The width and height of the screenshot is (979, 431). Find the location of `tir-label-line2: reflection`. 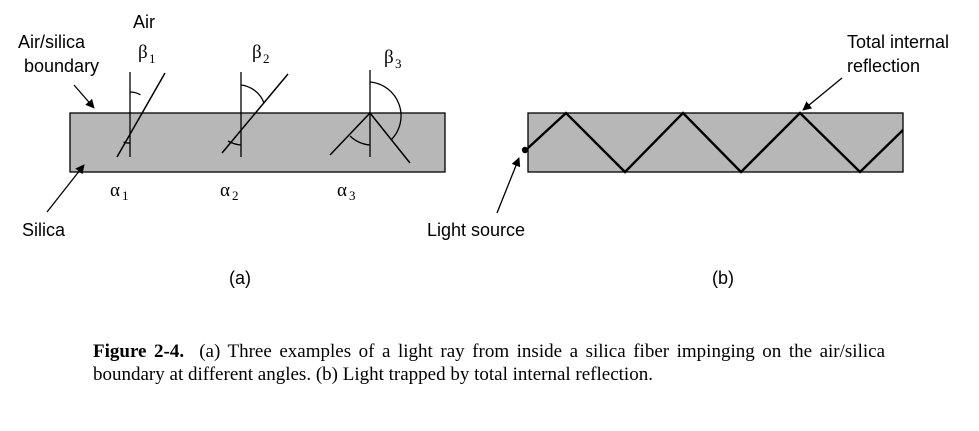

tir-label-line2: reflection is located at coordinates (883, 66).